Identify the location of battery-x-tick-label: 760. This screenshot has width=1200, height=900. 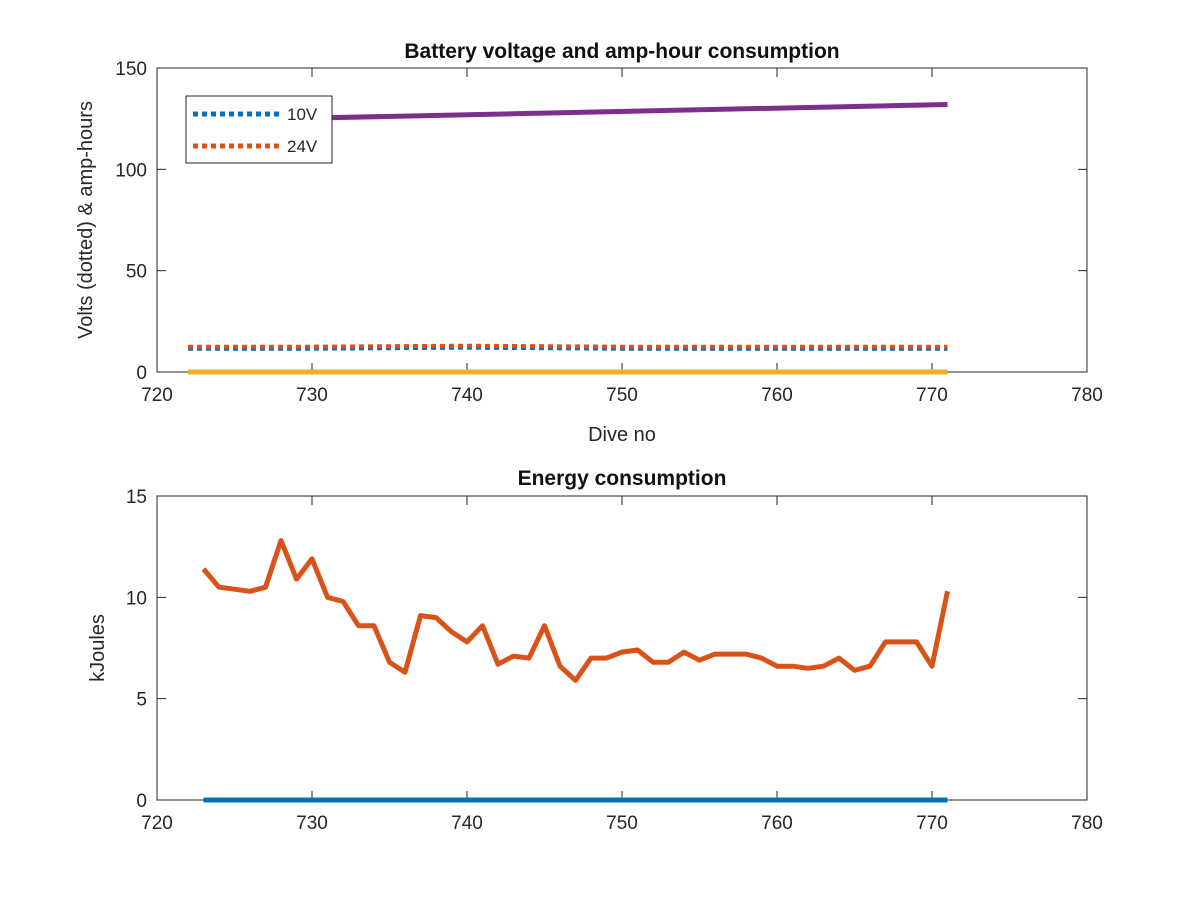
(777, 395).